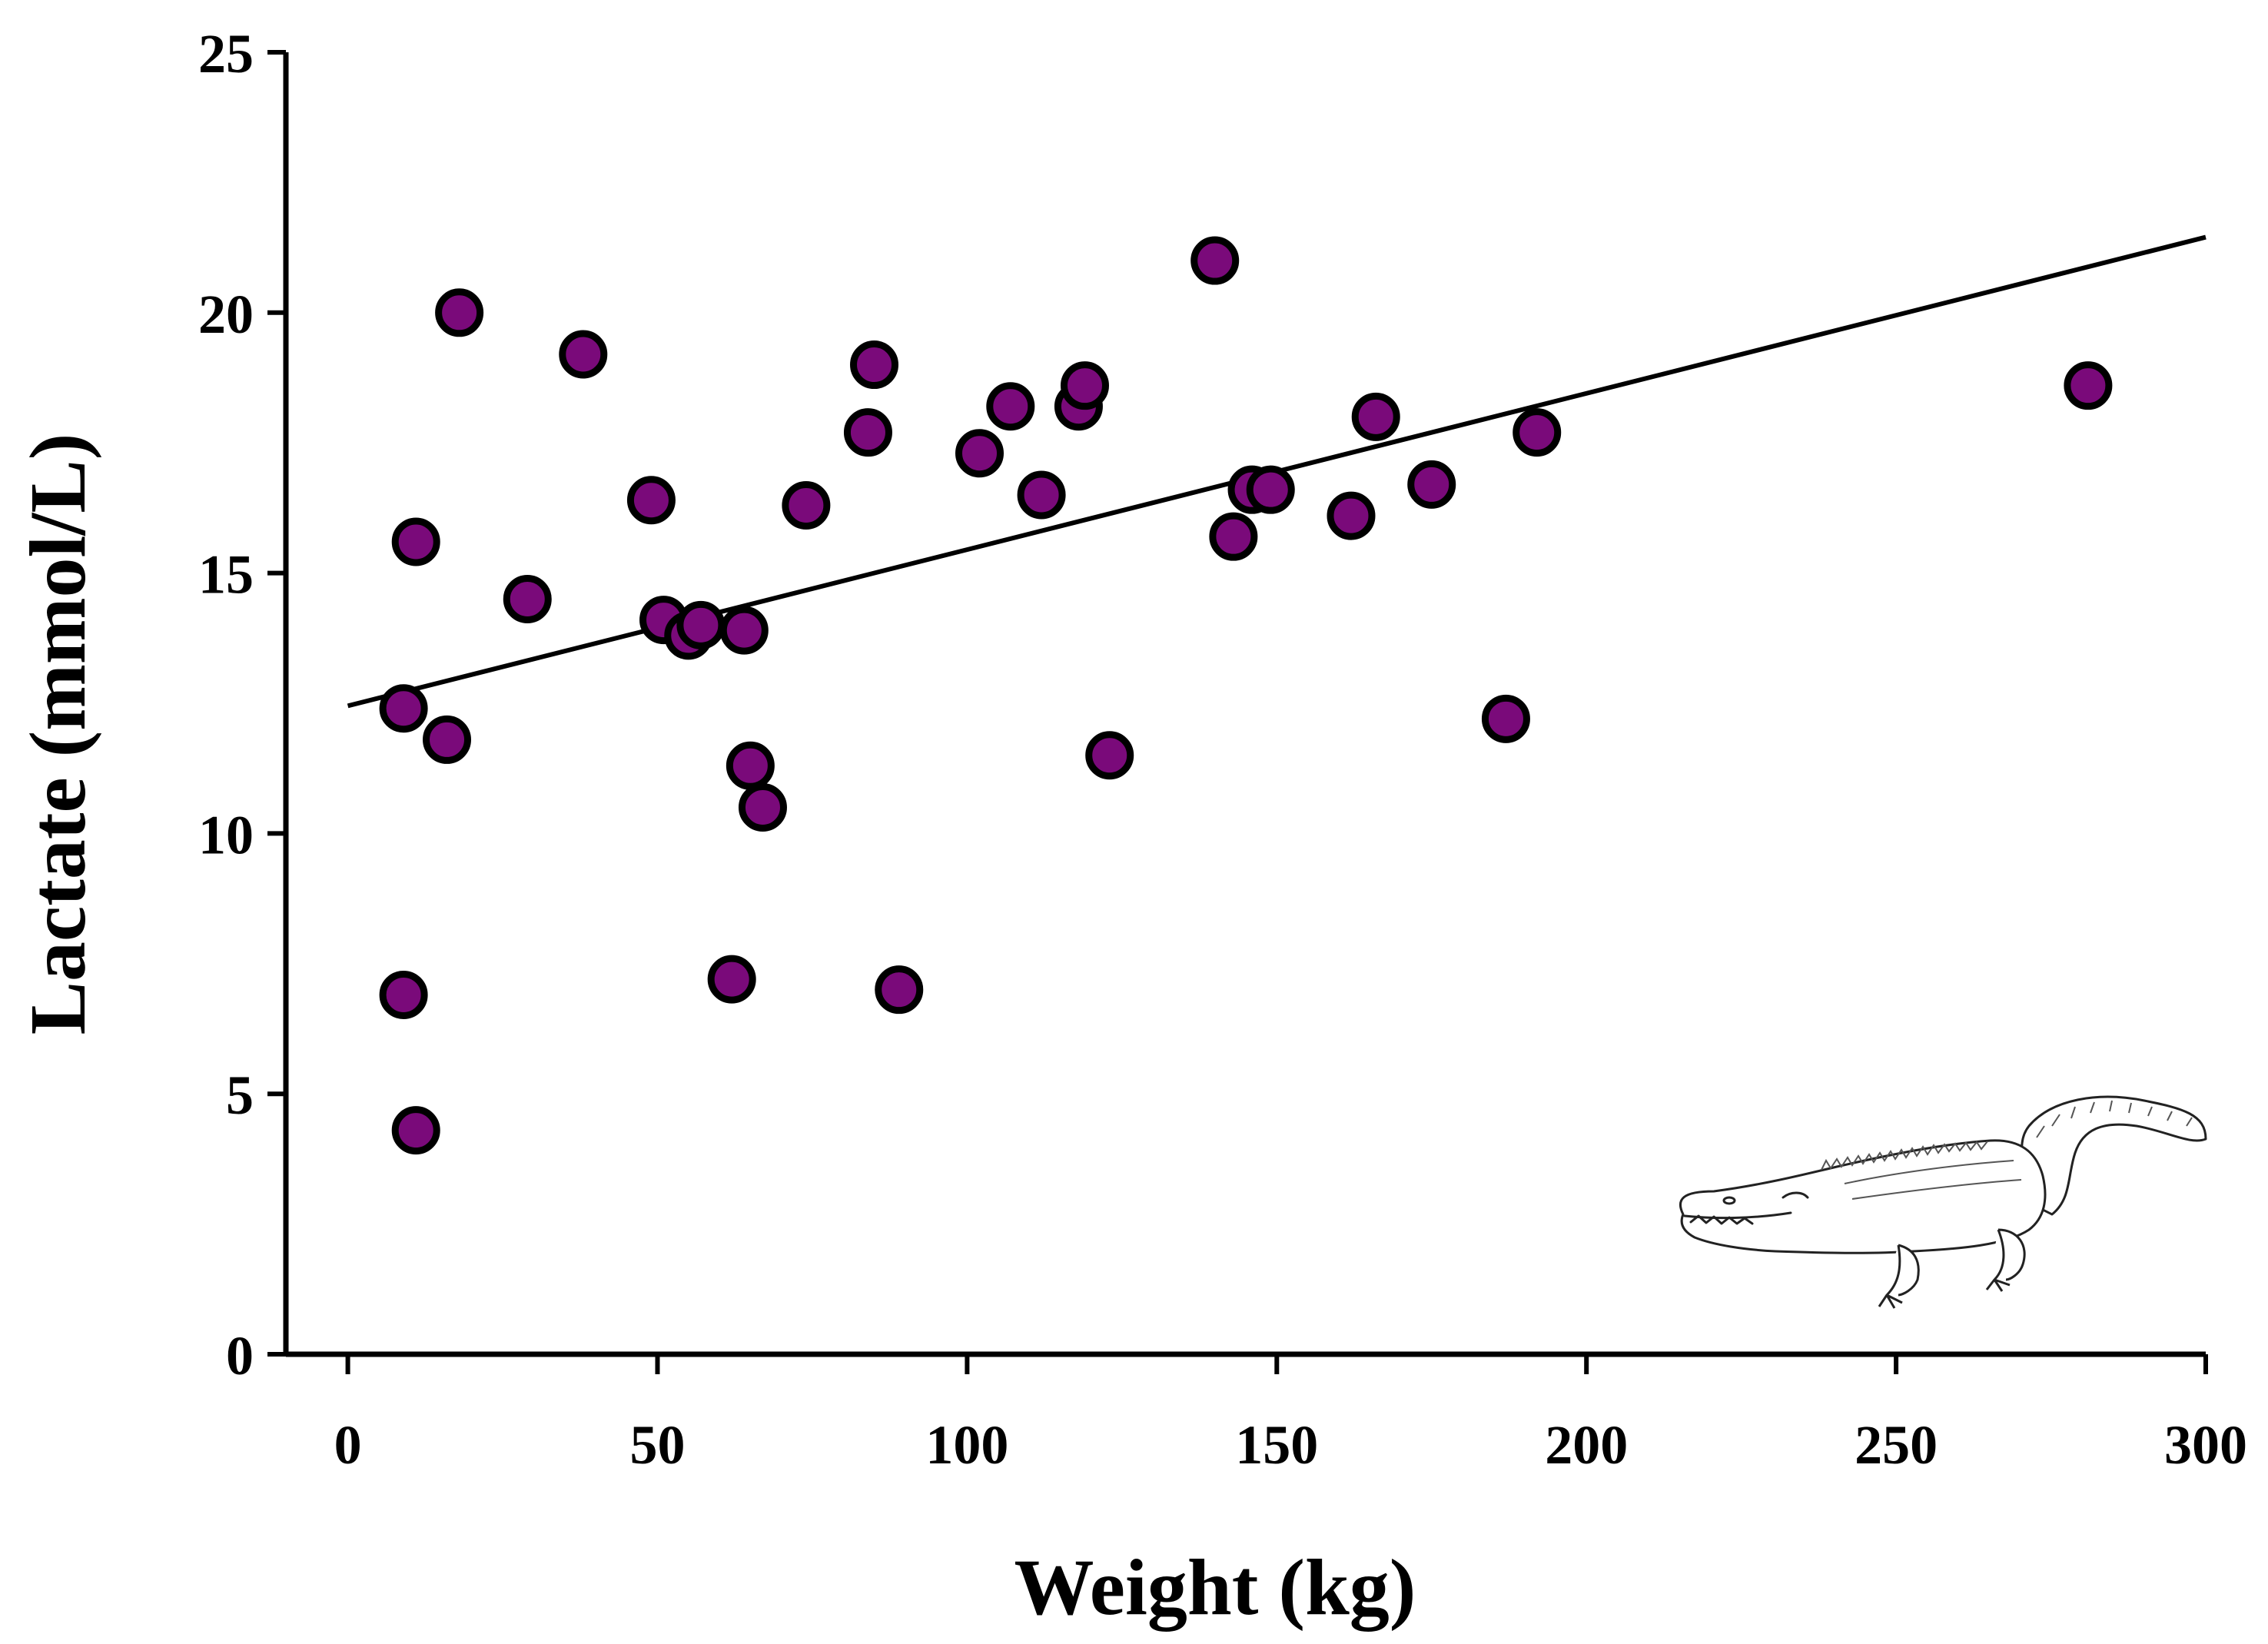 Image resolution: width=2268 pixels, height=1644 pixels. I want to click on x-tick-label: 150, so click(1276, 1445).